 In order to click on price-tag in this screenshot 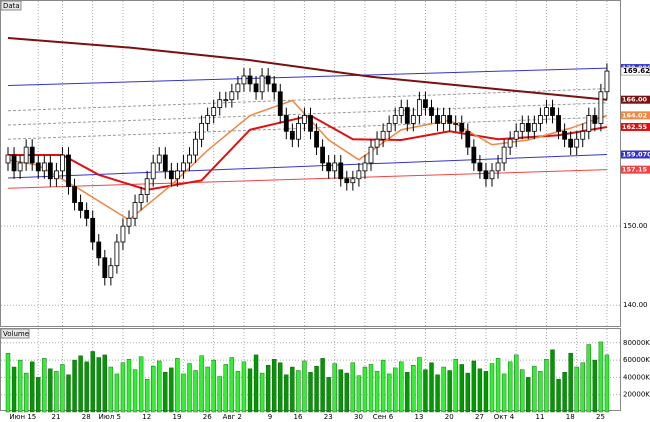, I will do `click(635, 71)`.